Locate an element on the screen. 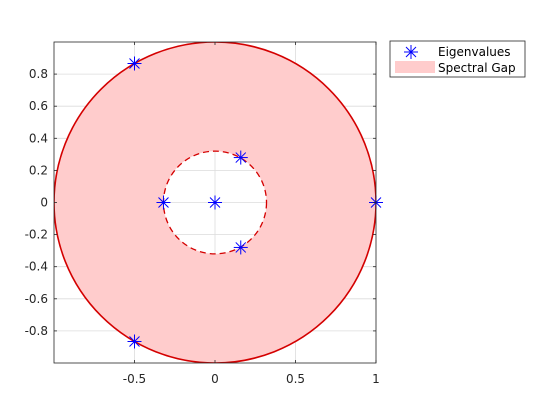 This screenshot has width=560, height=420. x-tick-label: 1 is located at coordinates (376, 379).